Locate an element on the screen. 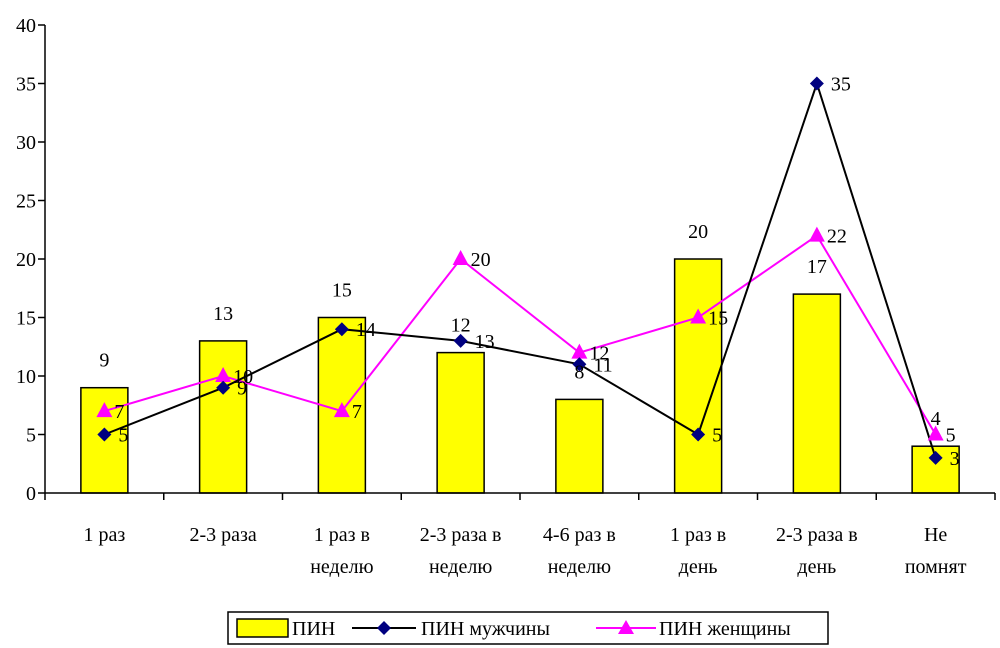 The height and width of the screenshot is (648, 1000). x-category-label: 2-3 раза в неделю is located at coordinates (461, 551).